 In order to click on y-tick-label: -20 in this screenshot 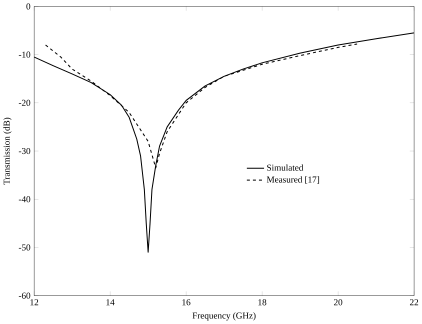, I will do `click(24, 103)`.